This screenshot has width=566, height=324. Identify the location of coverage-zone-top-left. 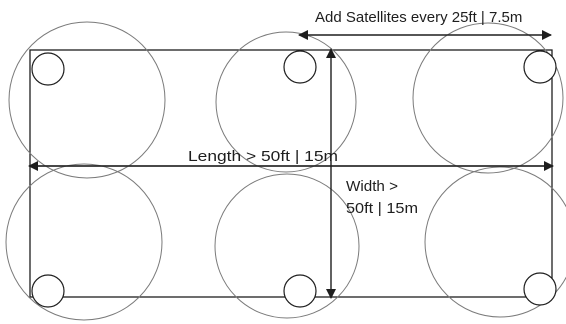
(87, 100).